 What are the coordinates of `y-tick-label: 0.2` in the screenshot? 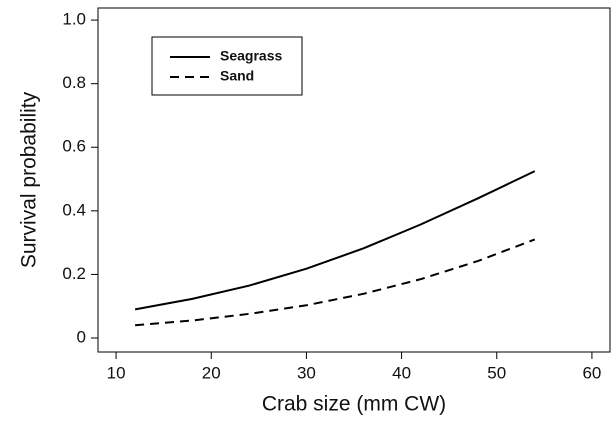 It's located at (74, 273).